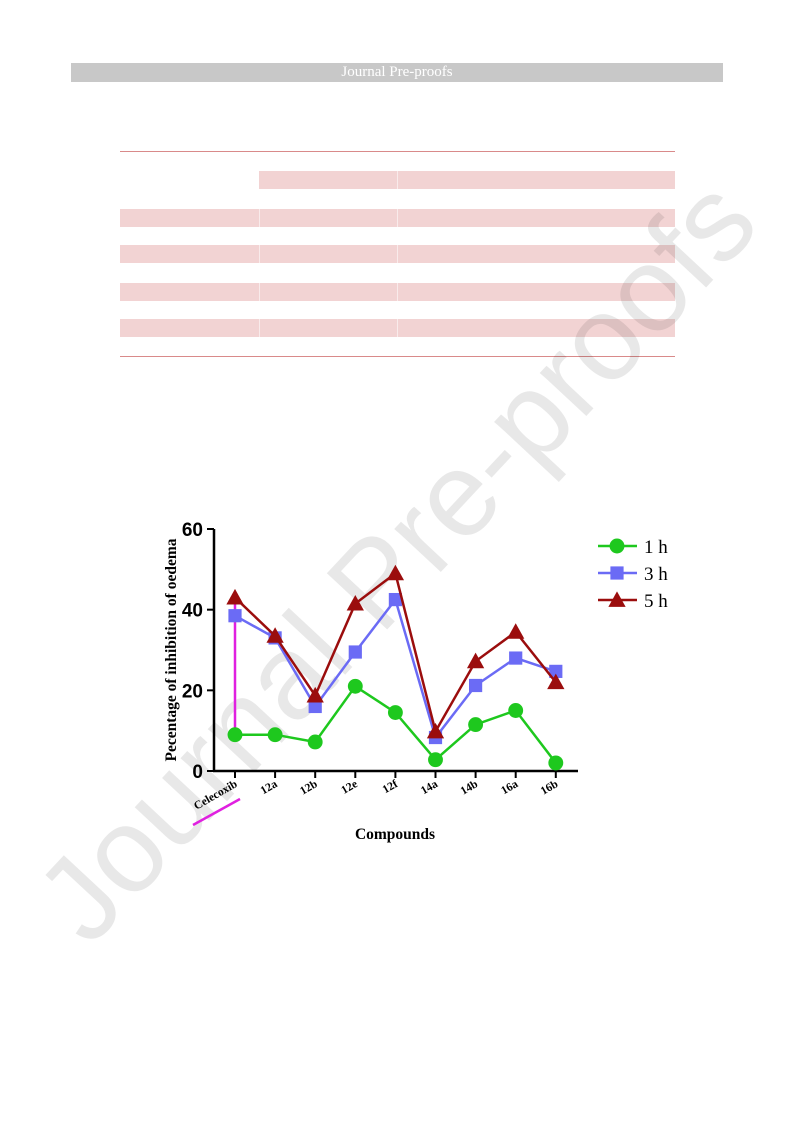  I want to click on series-1-h, so click(395, 724).